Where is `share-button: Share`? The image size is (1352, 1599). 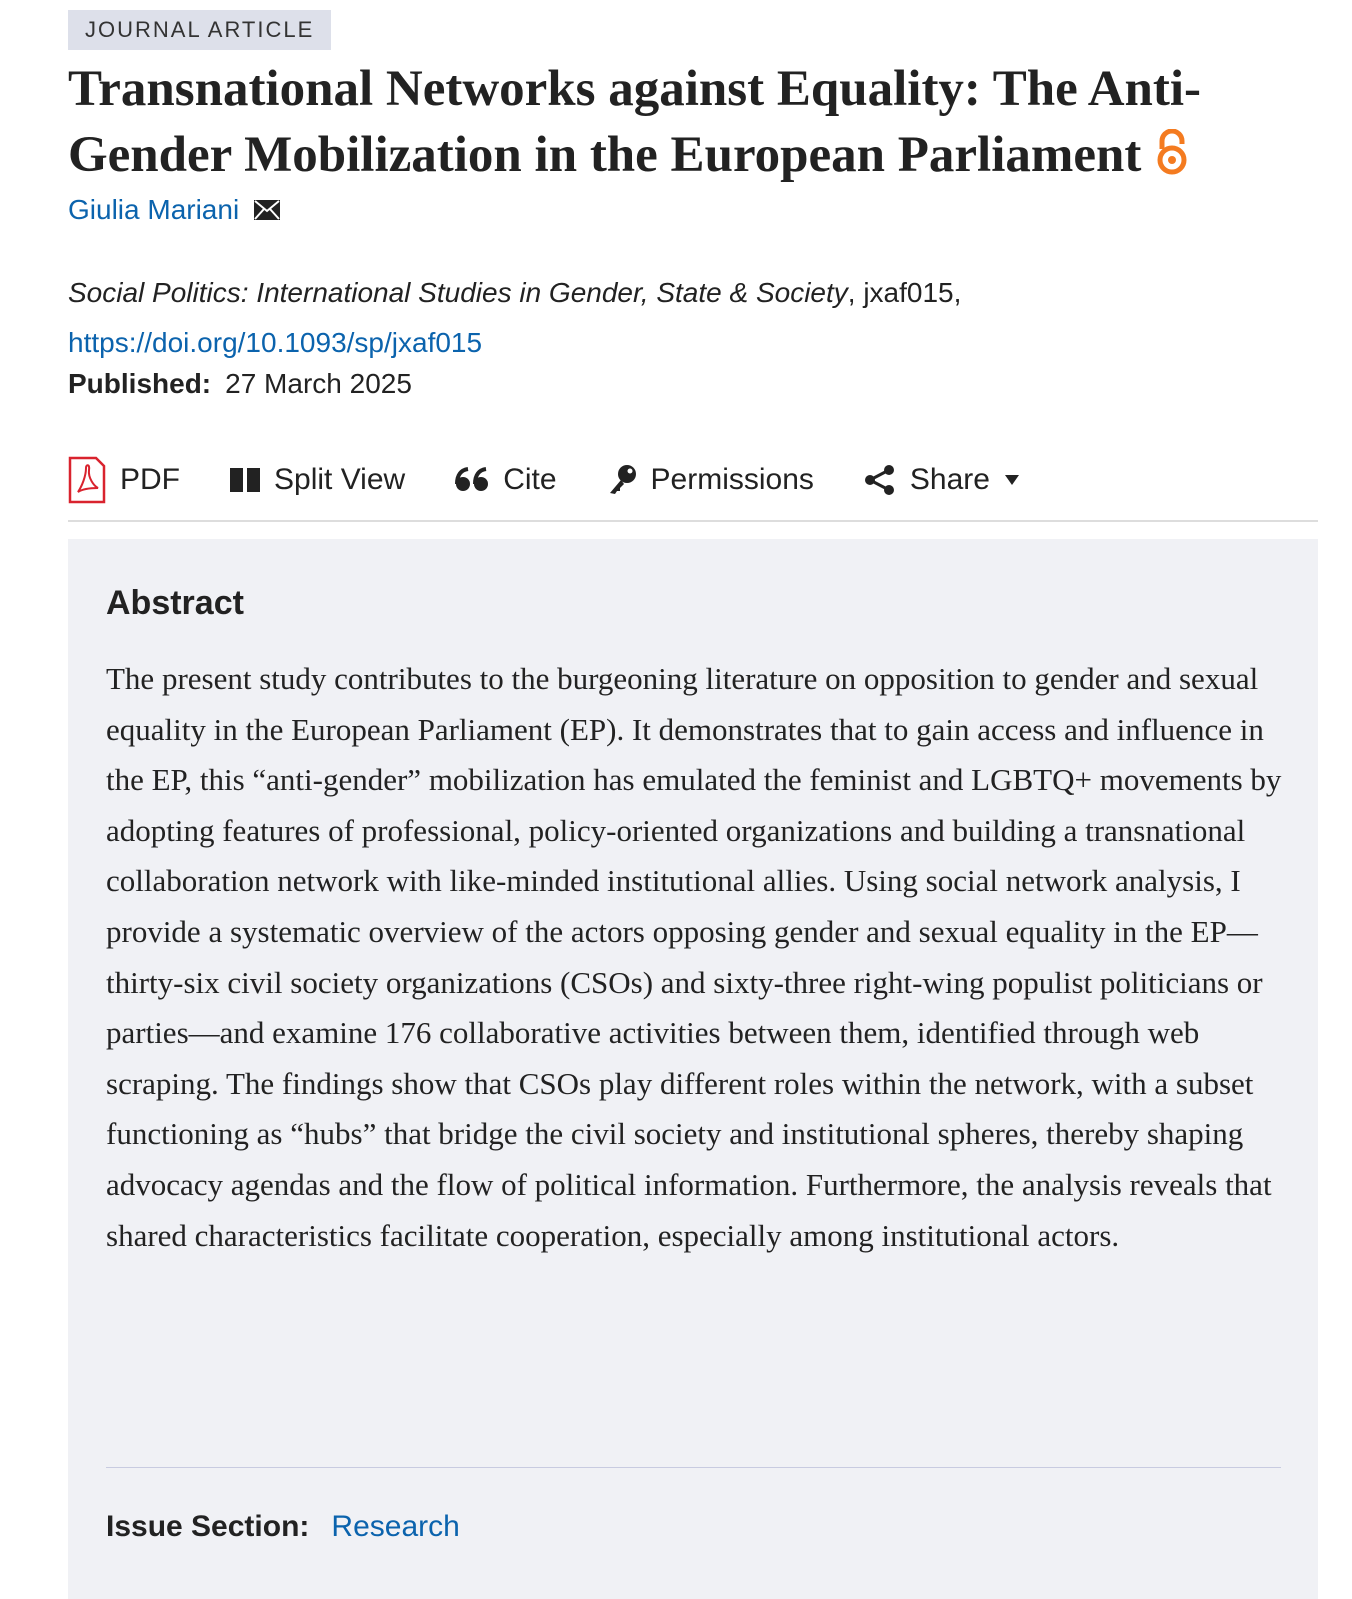 share-button: Share is located at coordinates (942, 480).